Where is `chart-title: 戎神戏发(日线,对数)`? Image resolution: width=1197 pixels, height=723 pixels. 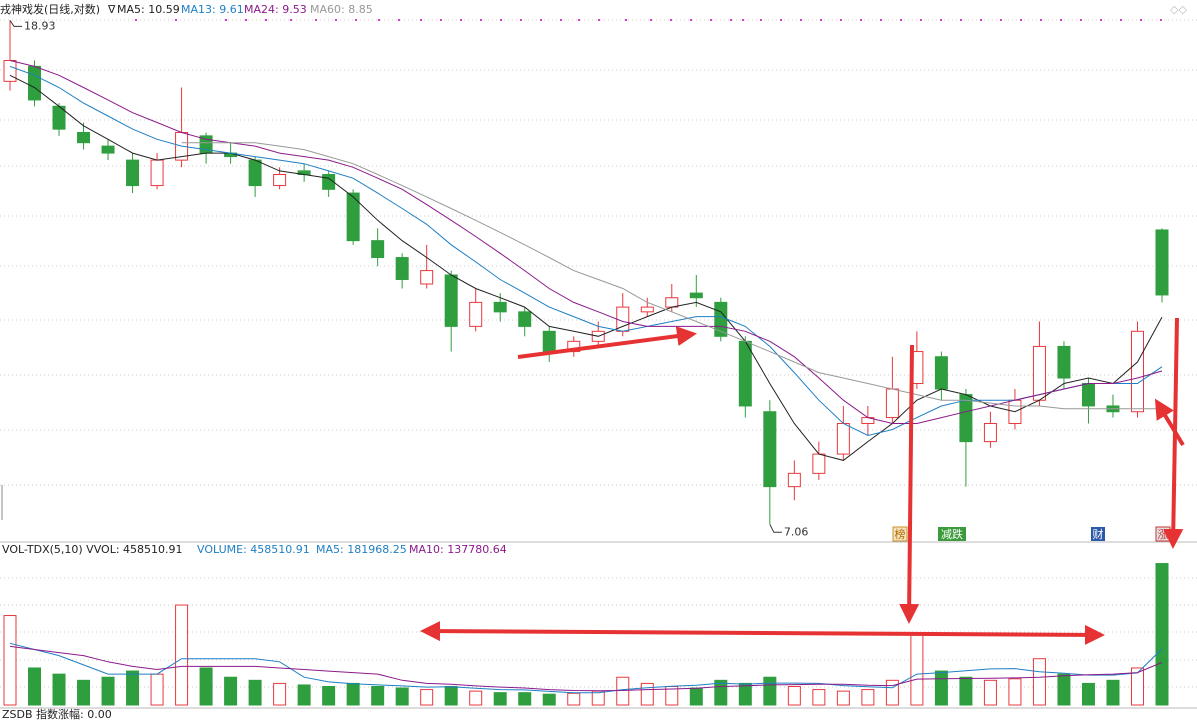 chart-title: 戎神戏发(日线,对数) is located at coordinates (50, 9).